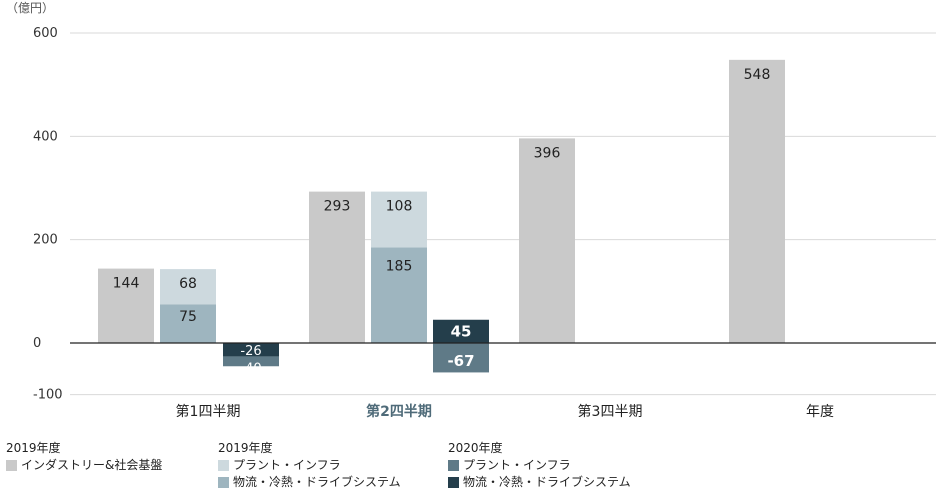  What do you see at coordinates (475, 448) in the screenshot?
I see `legend-year-header: 2020年度` at bounding box center [475, 448].